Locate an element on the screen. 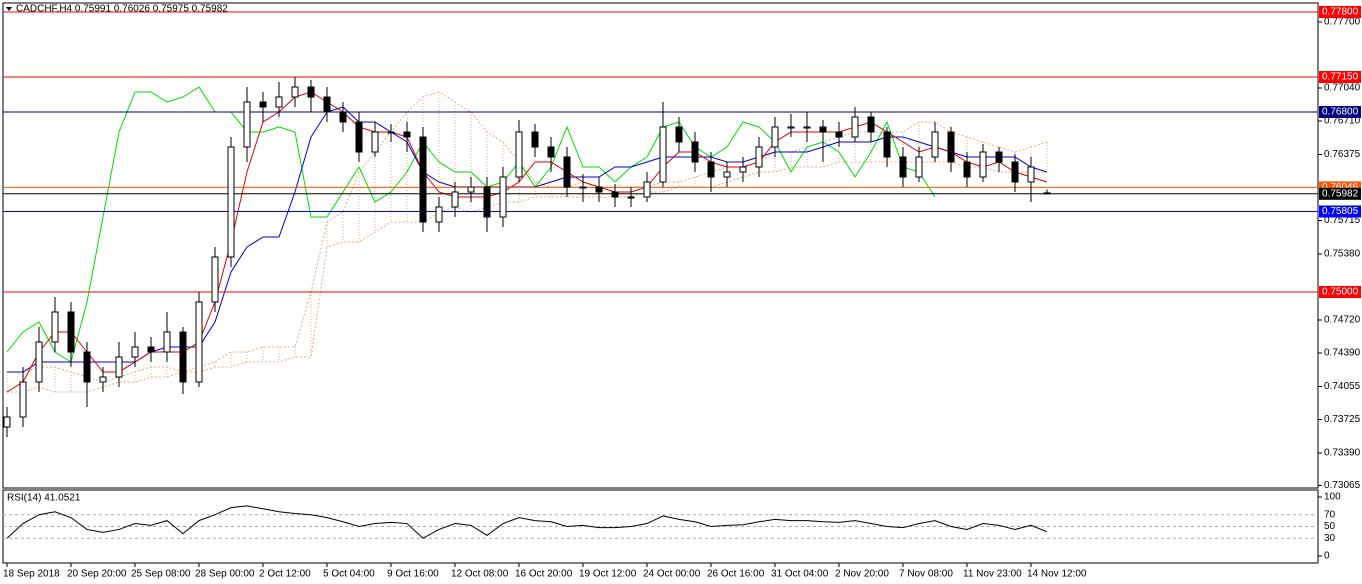 The width and height of the screenshot is (1362, 584). rsi-tick-label: 50 is located at coordinates (1330, 526).